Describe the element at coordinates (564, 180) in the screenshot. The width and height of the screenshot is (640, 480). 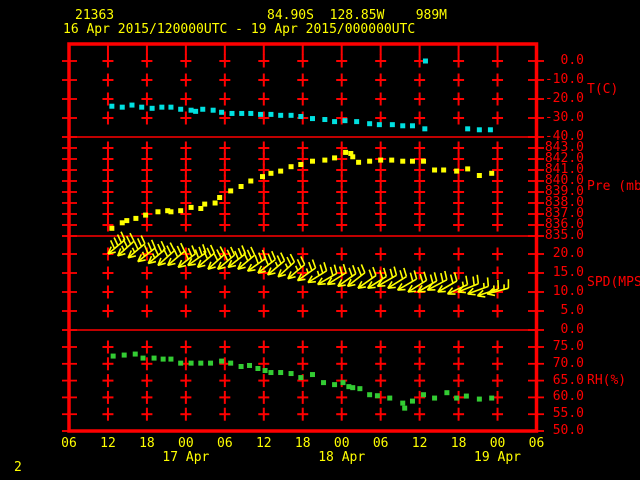
I see `pressure-tick-label: 840.0` at that location.